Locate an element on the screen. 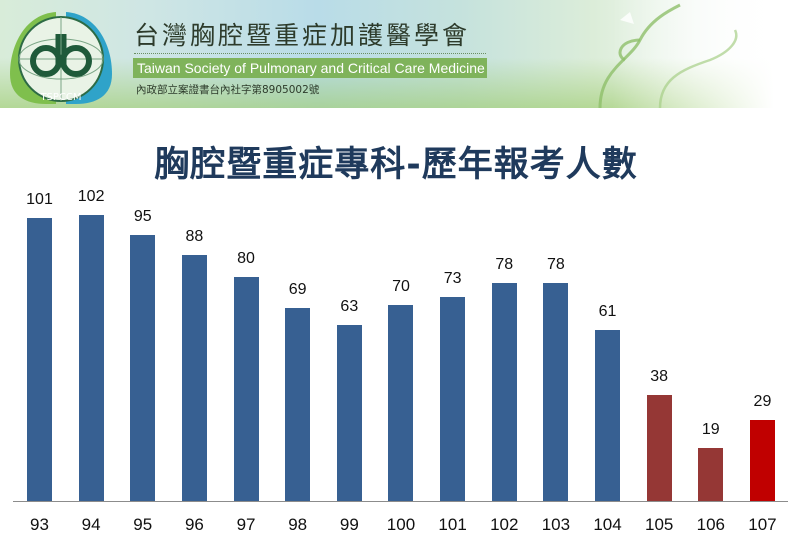 This screenshot has height=555, width=792. divider is located at coordinates (310, 53).